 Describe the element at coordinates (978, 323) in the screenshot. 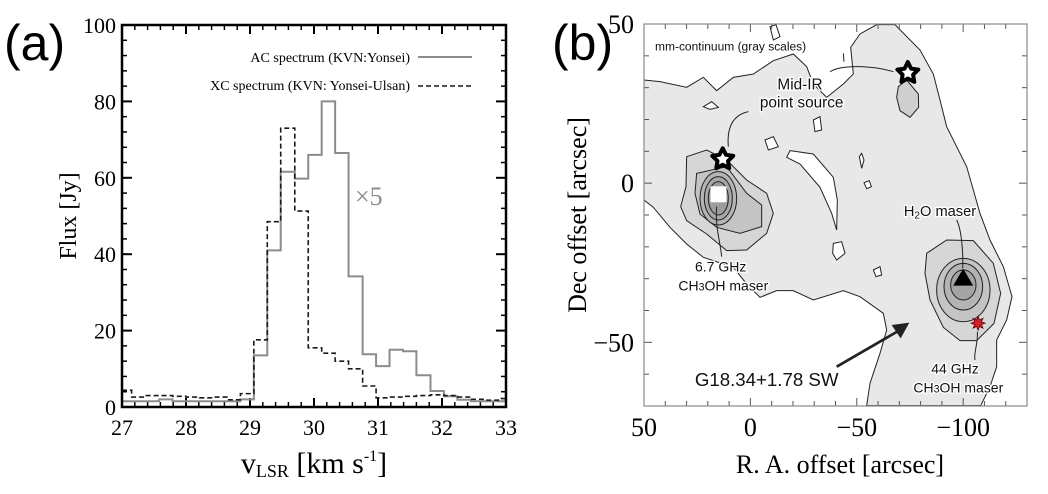

I see `methanol-44ghz-star-icon` at that location.